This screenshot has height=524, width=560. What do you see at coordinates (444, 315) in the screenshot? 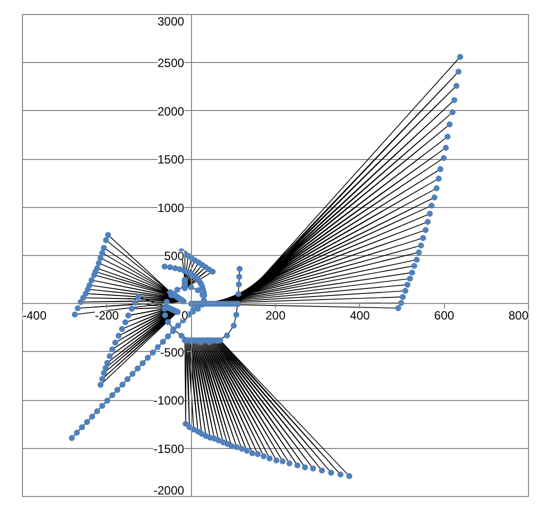
I see `x-tick-label: 600` at bounding box center [444, 315].